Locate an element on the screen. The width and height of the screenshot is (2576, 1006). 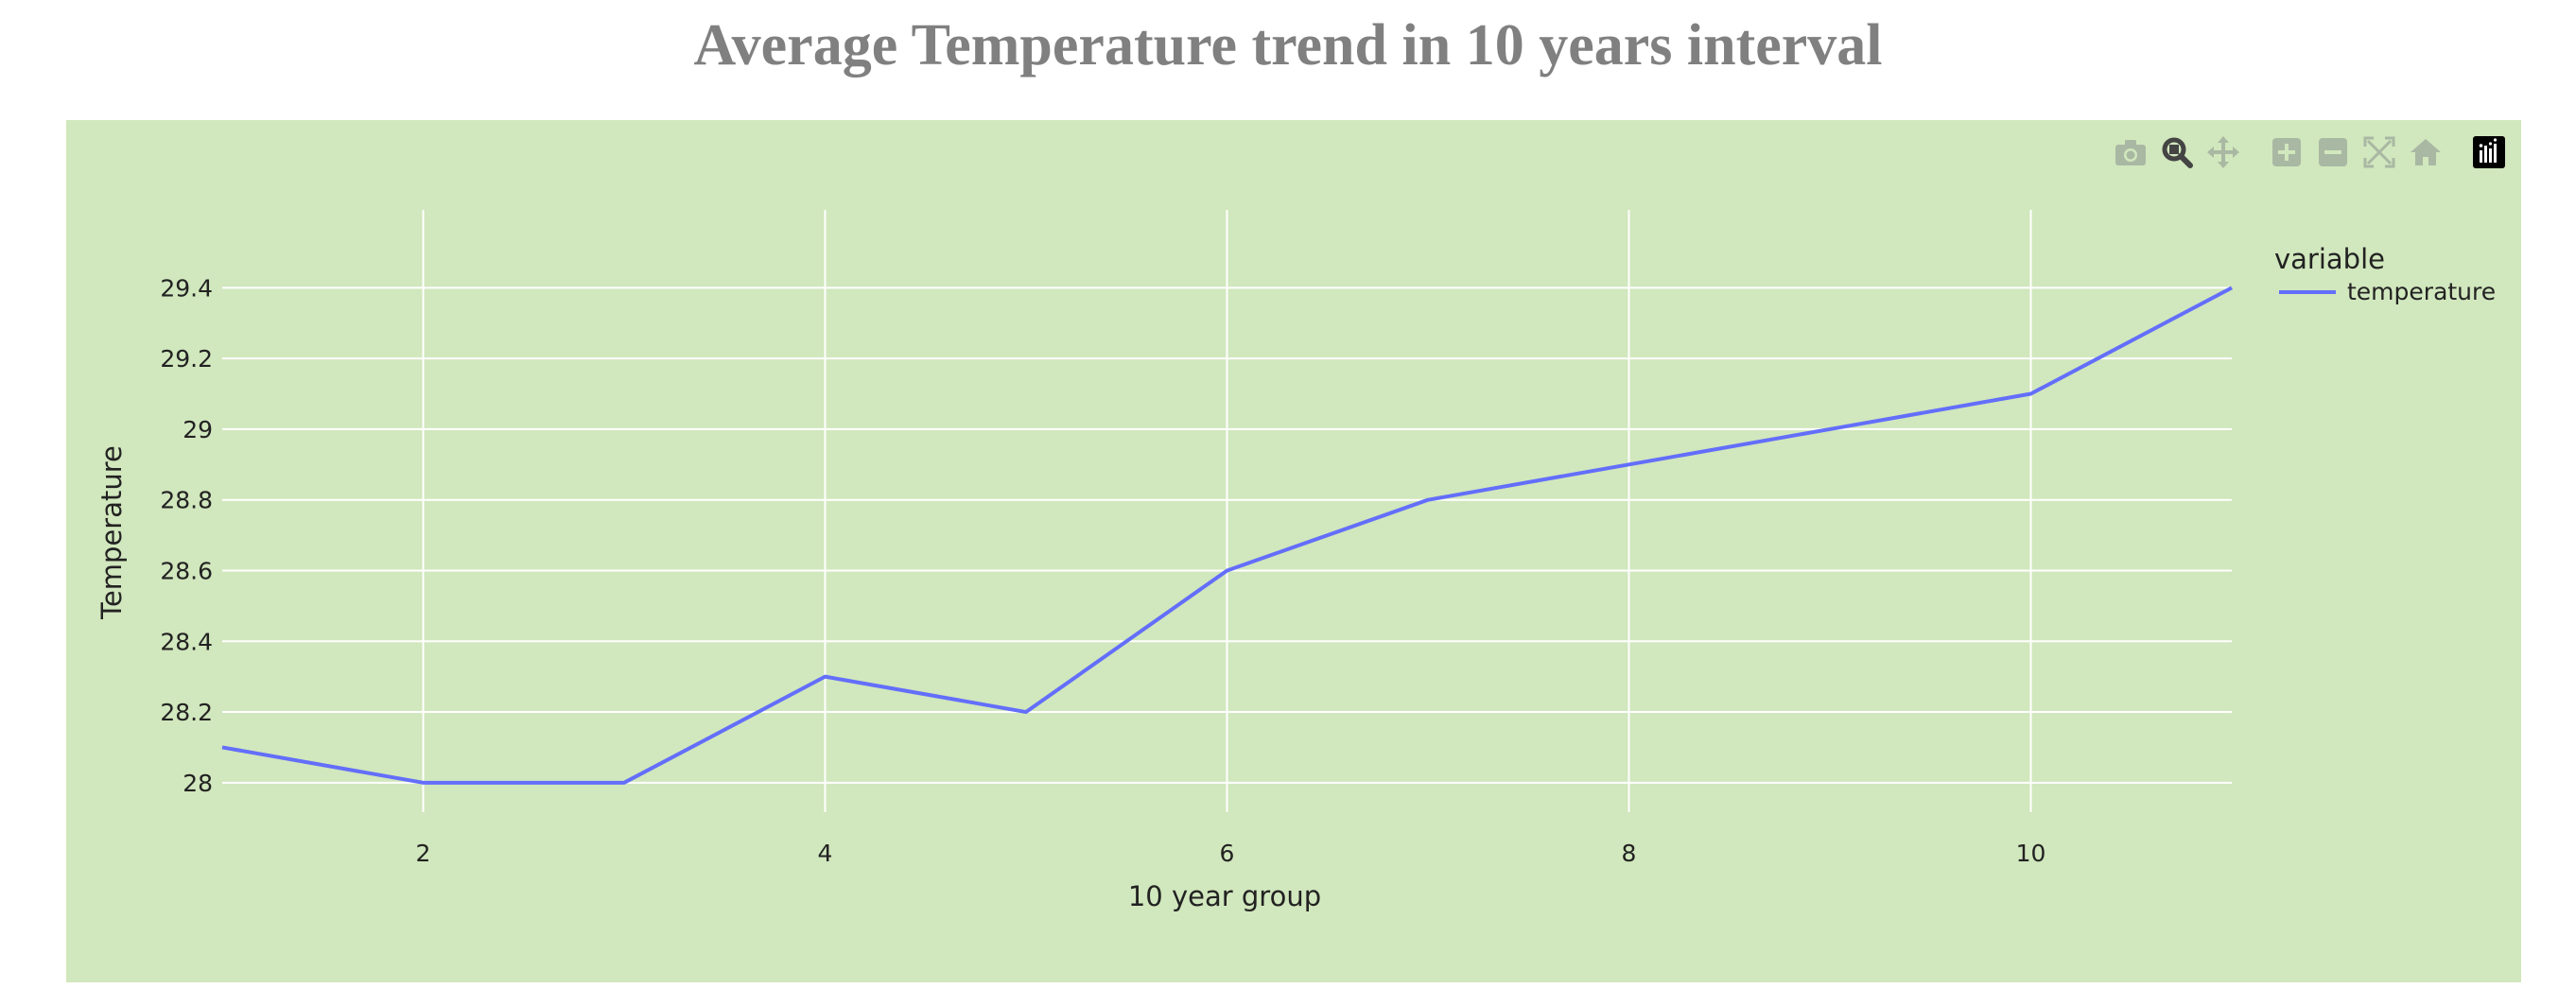
x-tick-label: 8 is located at coordinates (1629, 853).